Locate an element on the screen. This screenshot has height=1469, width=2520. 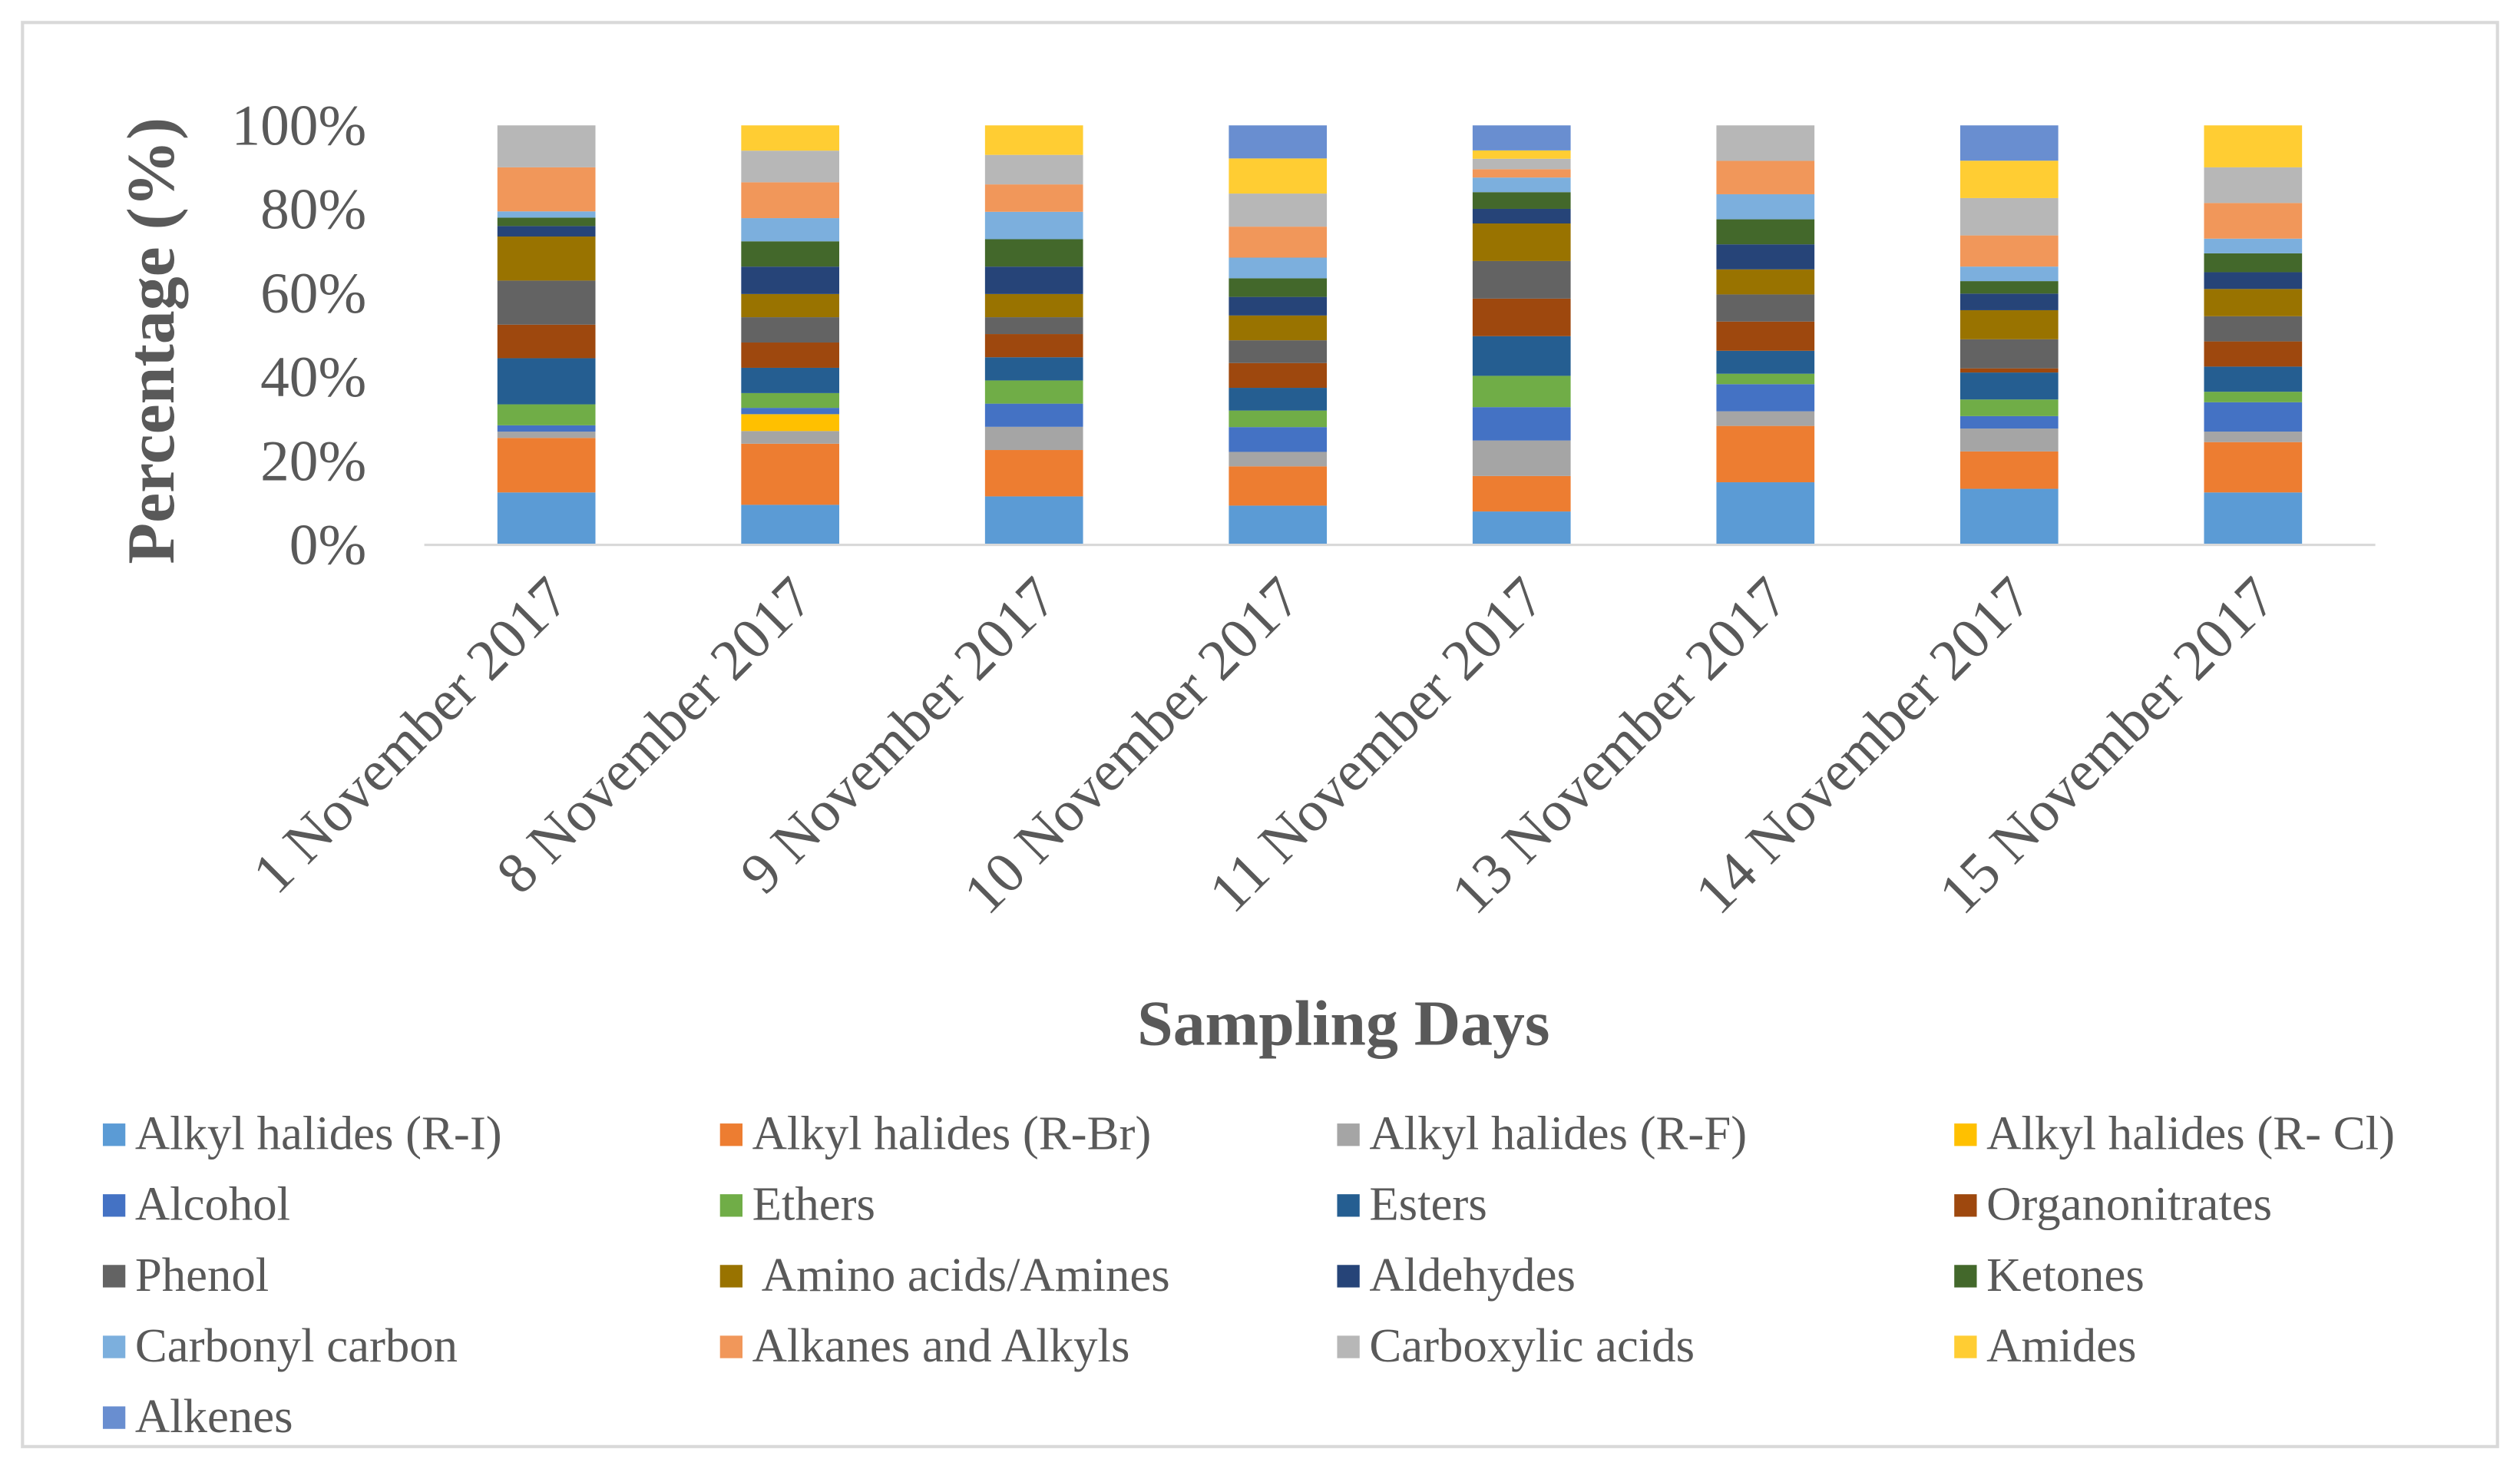
legend-item: Alkanes and Alkyls is located at coordinates (1028, 1347).